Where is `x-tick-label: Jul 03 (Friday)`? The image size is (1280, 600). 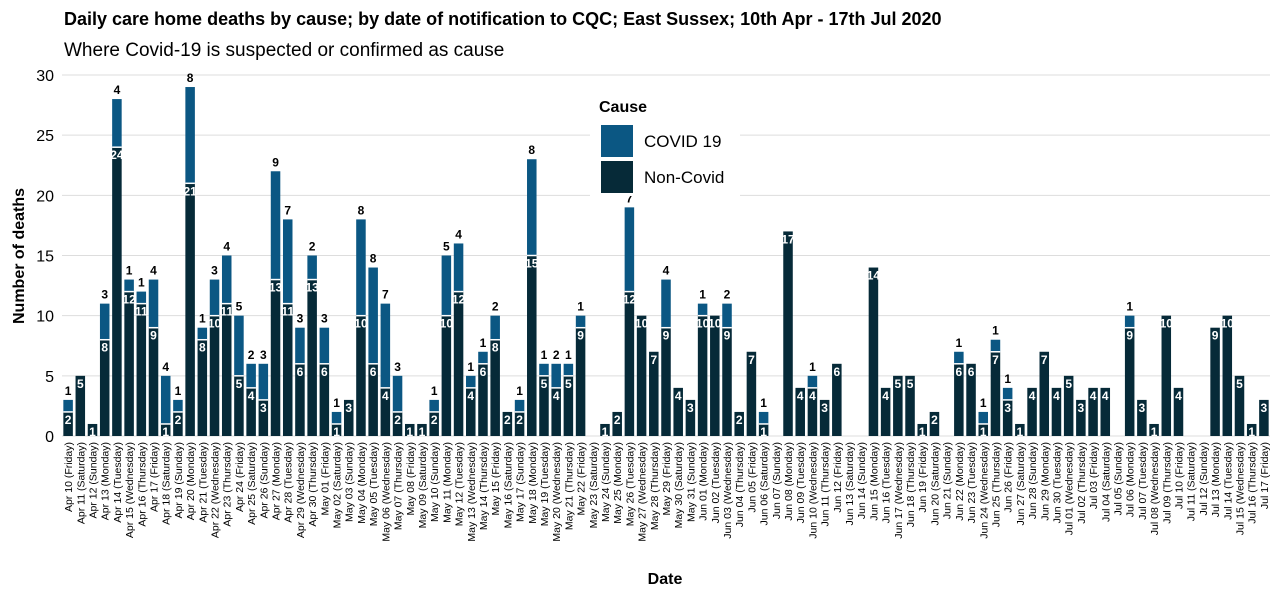 x-tick-label: Jul 03 (Friday) is located at coordinates (1094, 475).